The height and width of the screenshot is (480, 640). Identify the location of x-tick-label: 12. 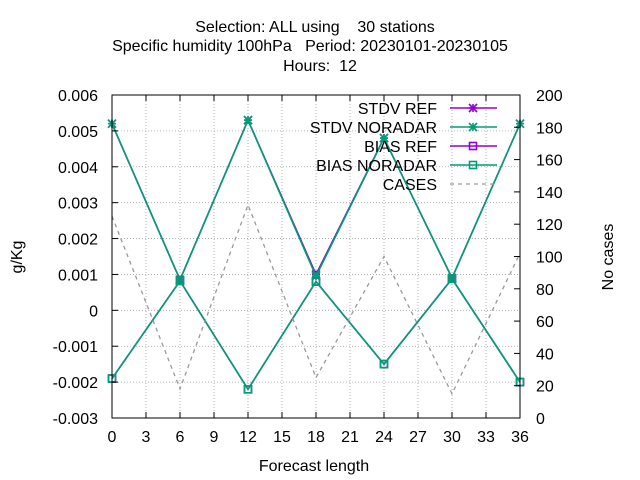
(248, 437).